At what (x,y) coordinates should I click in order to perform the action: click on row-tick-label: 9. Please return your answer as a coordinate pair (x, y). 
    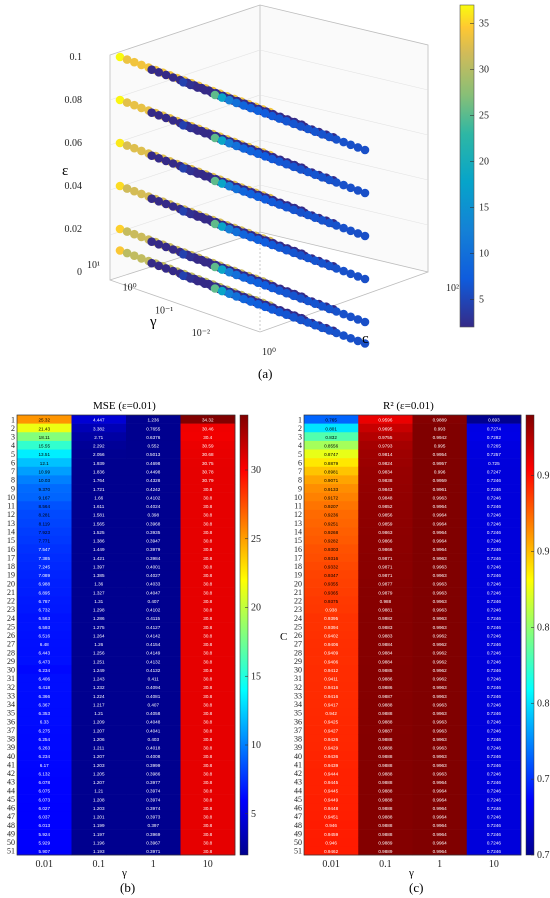
    Looking at the image, I should click on (13, 488).